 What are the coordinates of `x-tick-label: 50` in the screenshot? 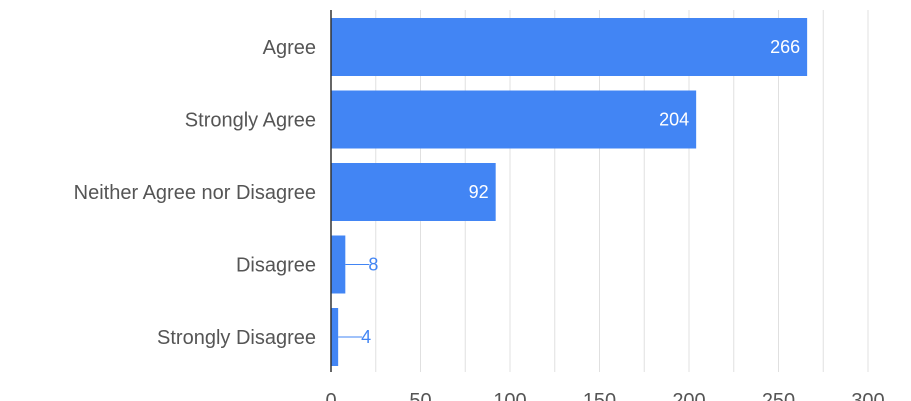 It's located at (420, 395).